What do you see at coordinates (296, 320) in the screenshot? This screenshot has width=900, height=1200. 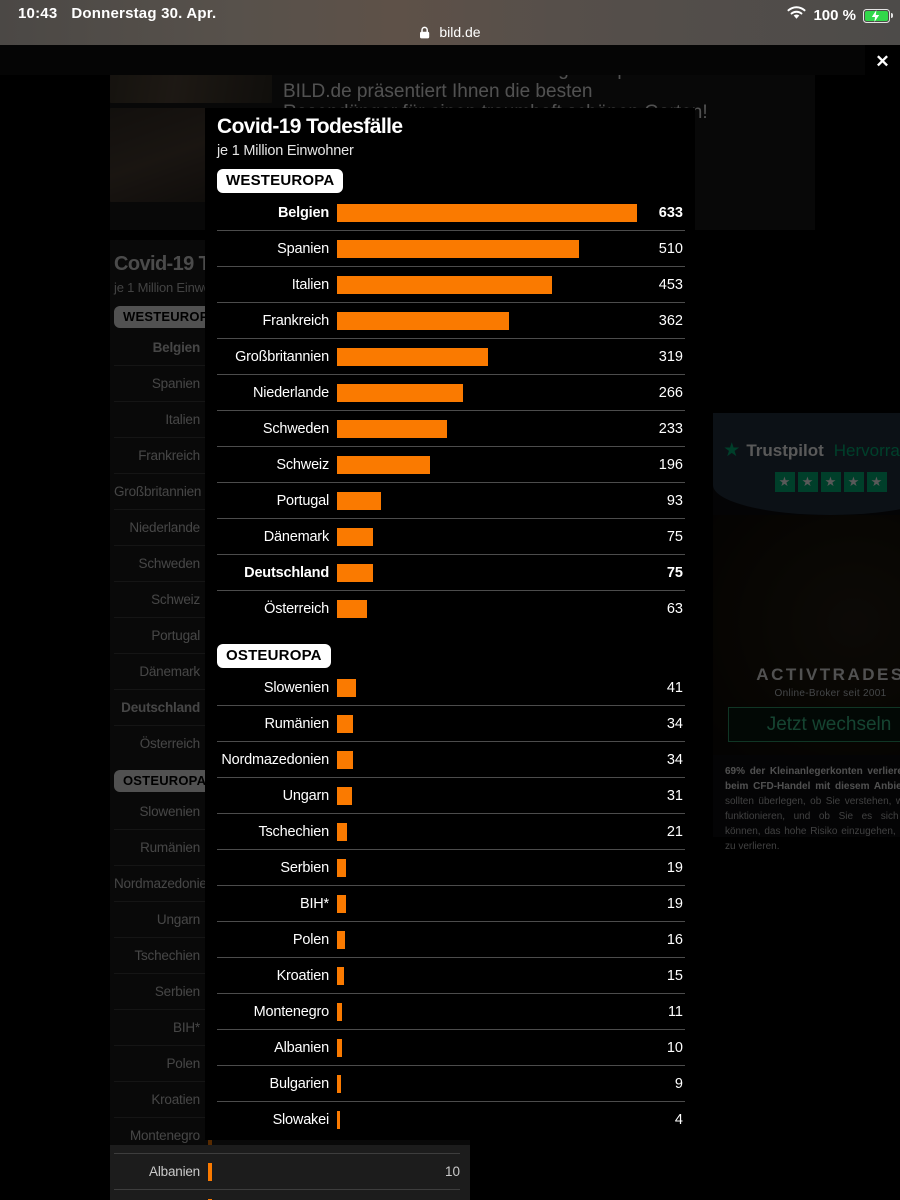 I see `country-label: Frankreich` at bounding box center [296, 320].